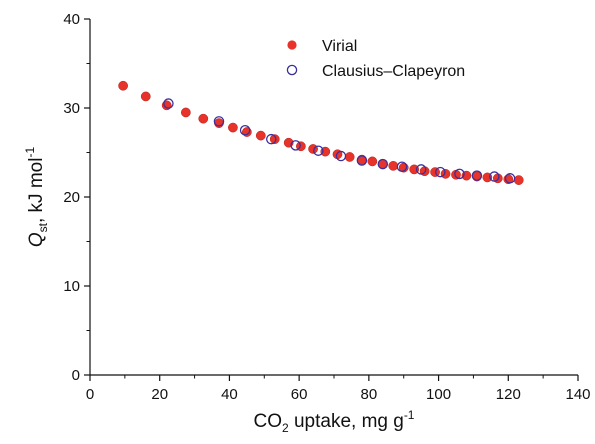  I want to click on y-tick-label: 0, so click(76, 375).